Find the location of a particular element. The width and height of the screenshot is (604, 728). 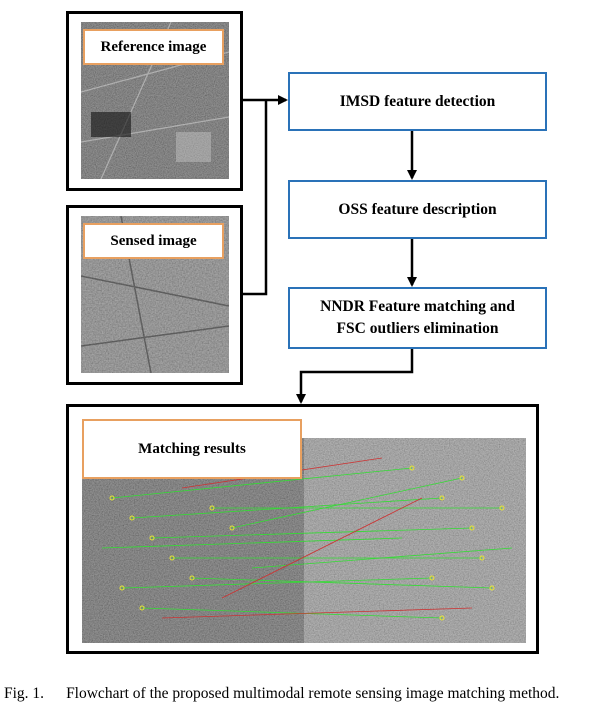

step-feature-description: OSS feature description is located at coordinates (417, 209).